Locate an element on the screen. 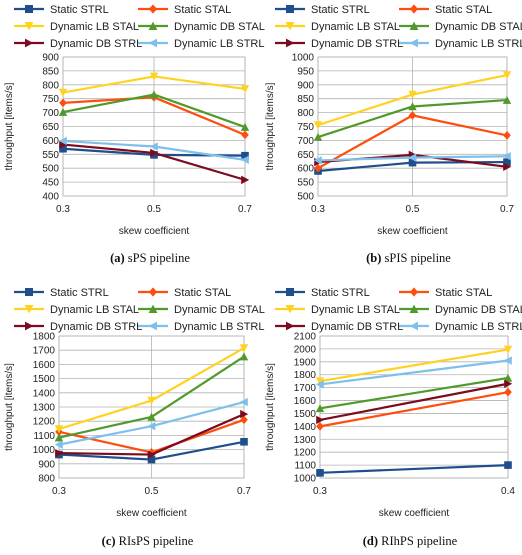 This screenshot has width=522, height=555. y-tick-label: 950 is located at coordinates (305, 71).